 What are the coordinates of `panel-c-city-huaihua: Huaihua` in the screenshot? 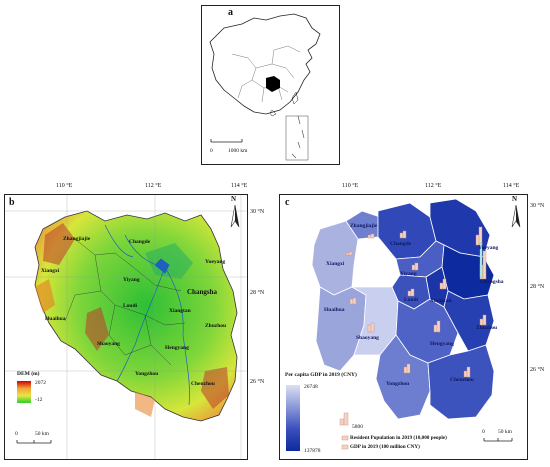 It's located at (334, 310).